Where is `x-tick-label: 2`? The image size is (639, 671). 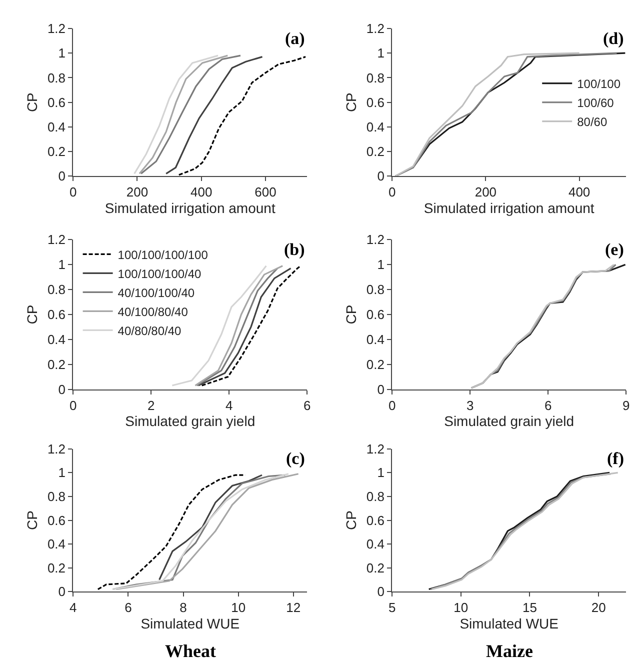 x-tick-label: 2 is located at coordinates (151, 405).